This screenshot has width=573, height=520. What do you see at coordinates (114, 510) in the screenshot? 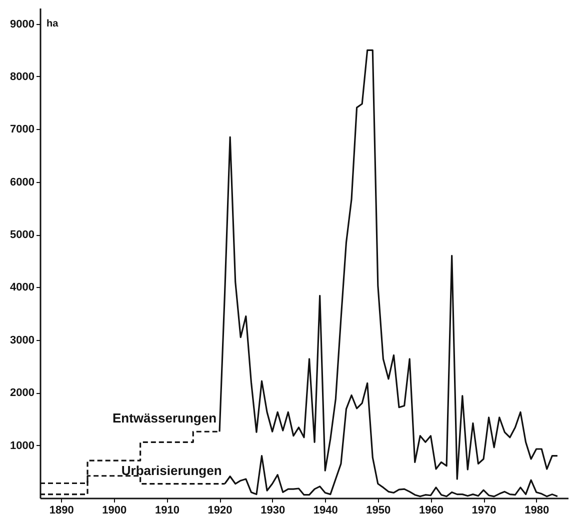
I see `x-tick-label: 1900` at bounding box center [114, 510].